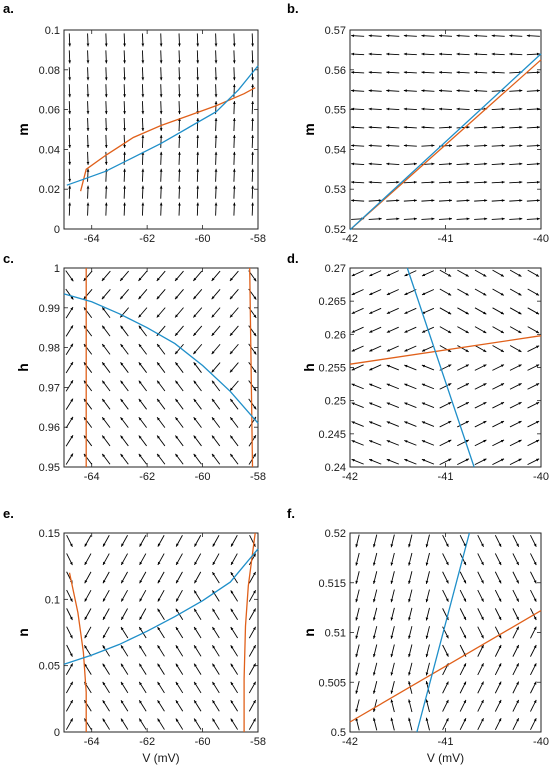  I want to click on y-tick-label: 0.56, so click(335, 71).